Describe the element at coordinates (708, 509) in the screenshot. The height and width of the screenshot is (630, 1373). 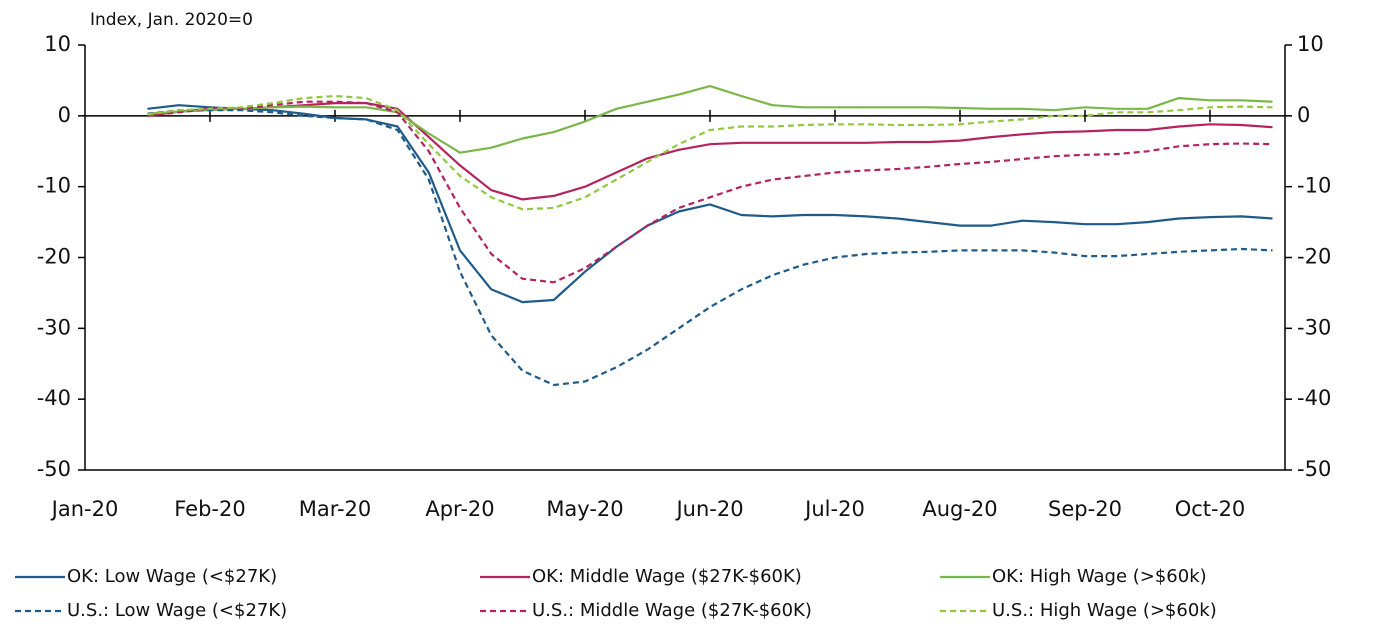
I see `x-tick-label: Jun-20` at that location.